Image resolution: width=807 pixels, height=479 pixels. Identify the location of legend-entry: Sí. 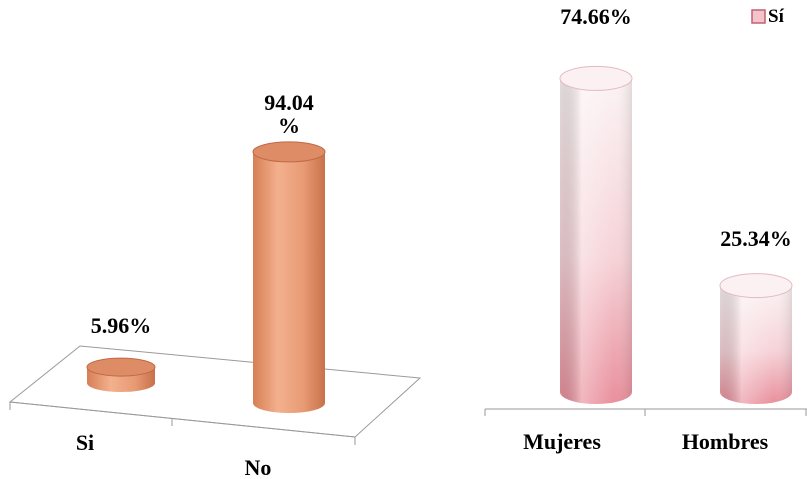
(776, 16).